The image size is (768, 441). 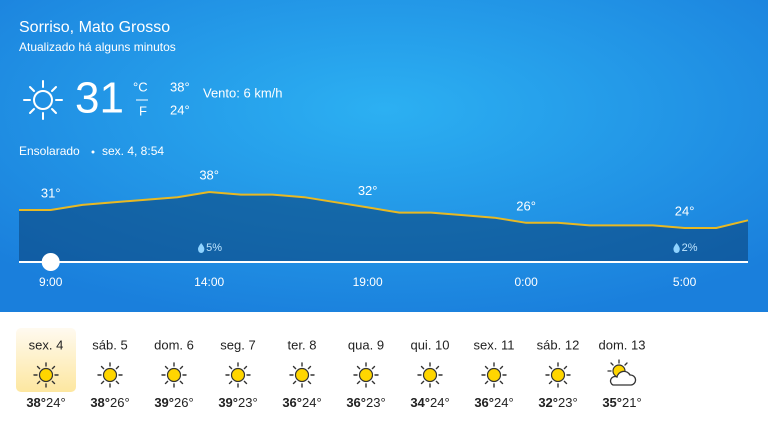 What do you see at coordinates (548, 402) in the screenshot?
I see `day-high: 32°` at bounding box center [548, 402].